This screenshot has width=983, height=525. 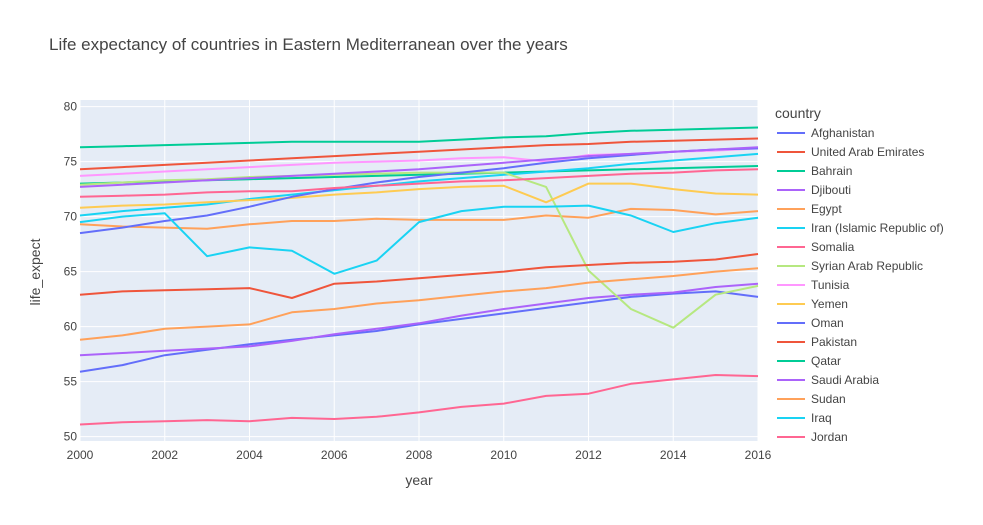 What do you see at coordinates (35, 271) in the screenshot?
I see `y-axis-title: life_expect` at bounding box center [35, 271].